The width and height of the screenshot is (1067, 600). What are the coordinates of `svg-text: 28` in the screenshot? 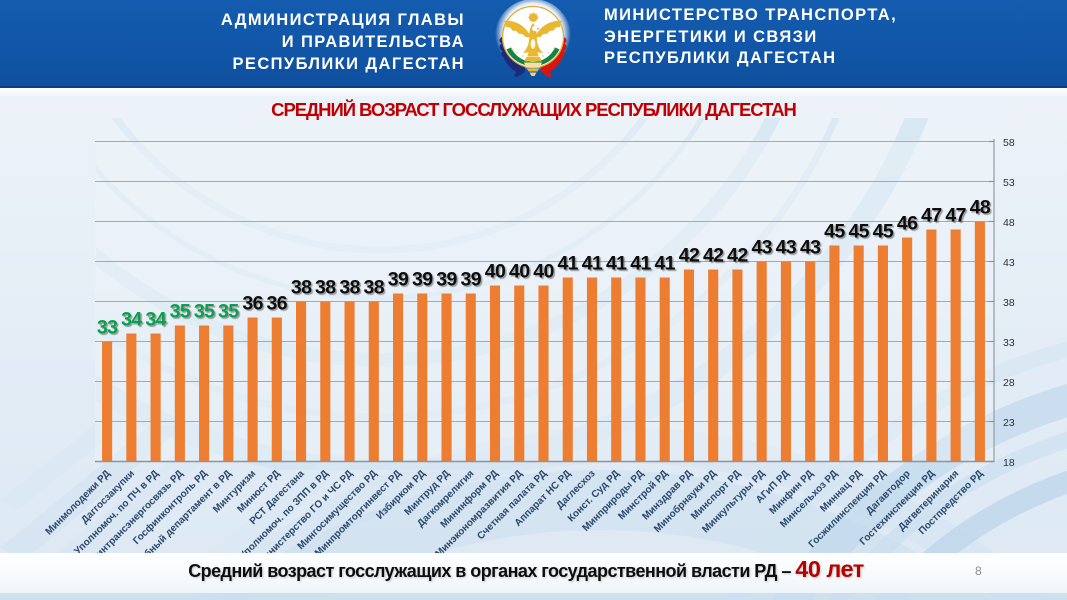 It's located at (1009, 383).